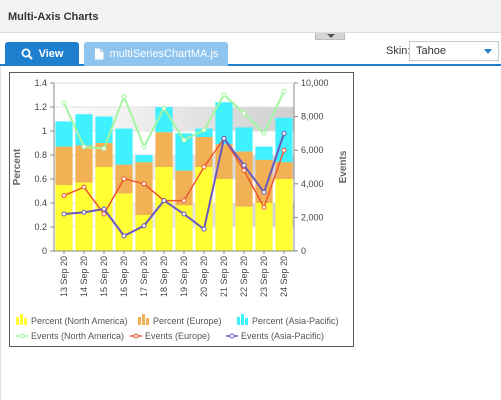 This screenshot has width=501, height=400. What do you see at coordinates (40, 179) in the screenshot?
I see `y-left-tick-label: 0.6` at bounding box center [40, 179].